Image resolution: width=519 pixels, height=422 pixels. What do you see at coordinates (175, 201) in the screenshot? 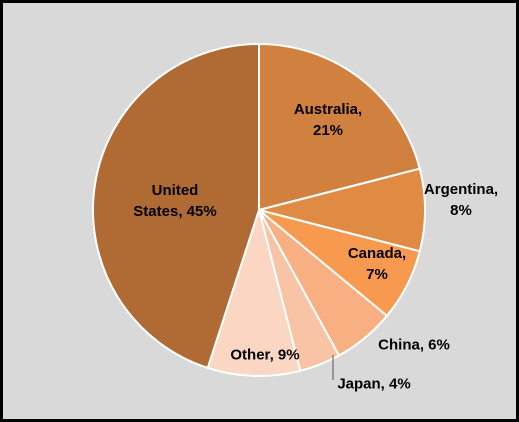
I see `data-label: United States, 45%` at bounding box center [175, 201].